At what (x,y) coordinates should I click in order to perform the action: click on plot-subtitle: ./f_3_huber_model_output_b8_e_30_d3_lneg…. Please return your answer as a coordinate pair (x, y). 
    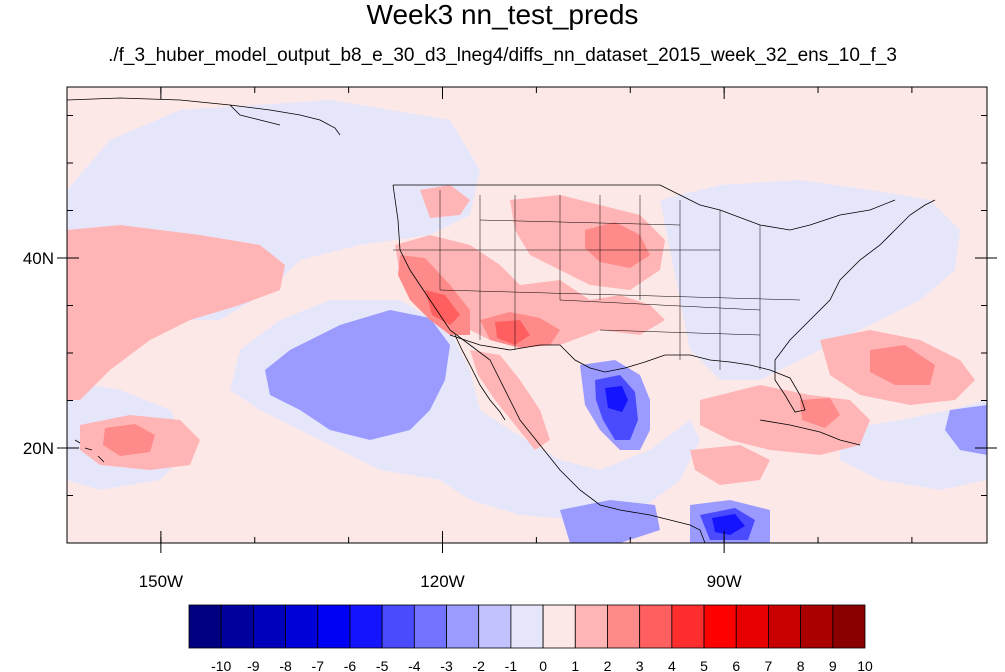
    Looking at the image, I should click on (502, 55).